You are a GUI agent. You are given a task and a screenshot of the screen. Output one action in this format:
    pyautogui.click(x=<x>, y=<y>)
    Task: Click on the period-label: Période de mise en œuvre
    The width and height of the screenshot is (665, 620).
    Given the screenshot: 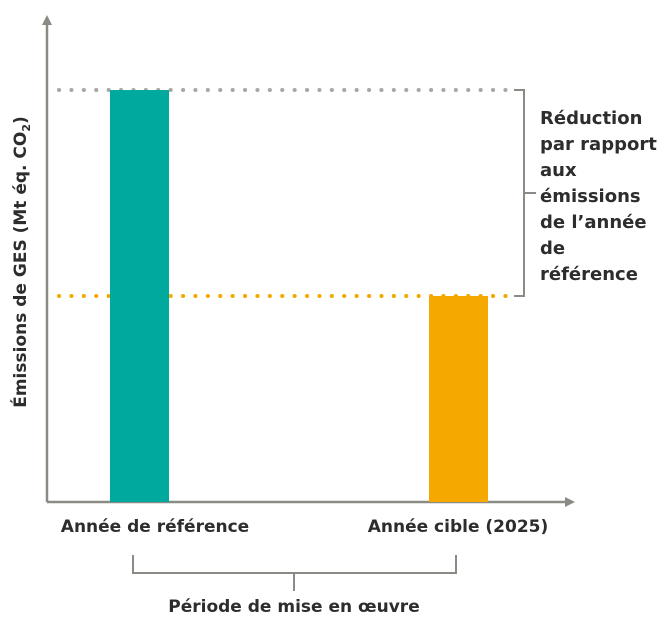 What is the action you would take?
    pyautogui.click(x=293, y=606)
    